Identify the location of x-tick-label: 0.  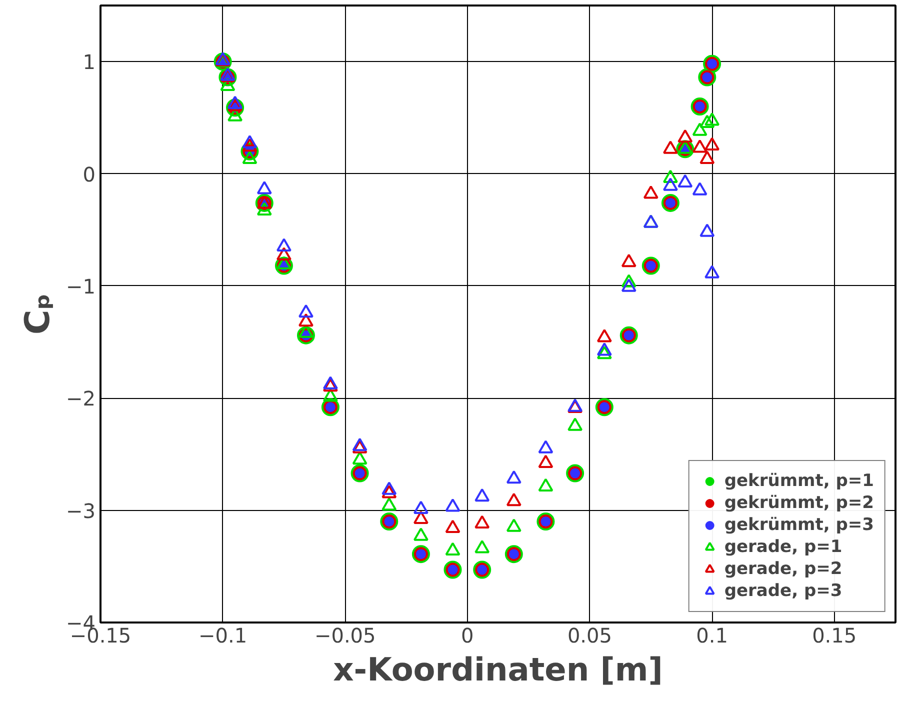
(467, 636).